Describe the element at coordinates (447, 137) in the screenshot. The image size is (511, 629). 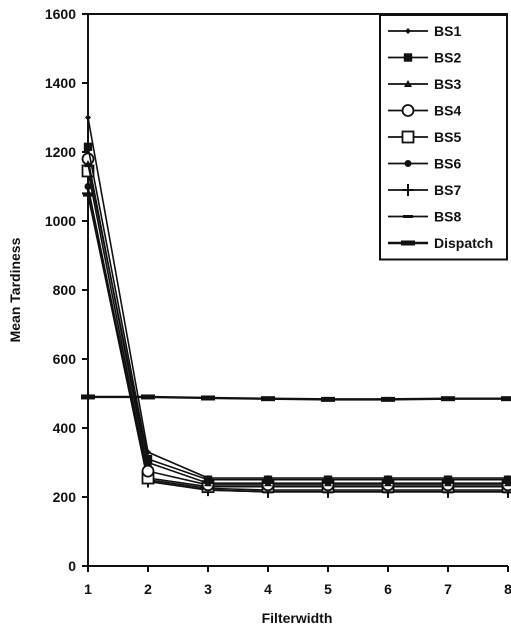
I see `legend-label: BS5` at that location.